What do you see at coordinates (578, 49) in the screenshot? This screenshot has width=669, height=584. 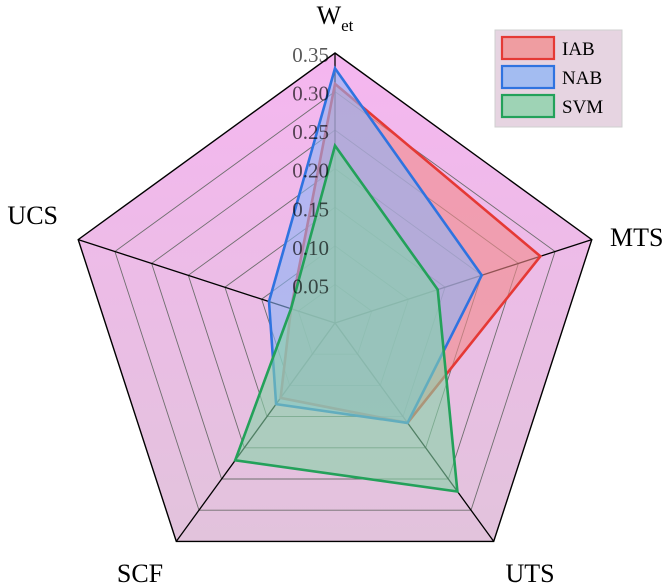 I see `legend-label-iab: IAB` at bounding box center [578, 49].